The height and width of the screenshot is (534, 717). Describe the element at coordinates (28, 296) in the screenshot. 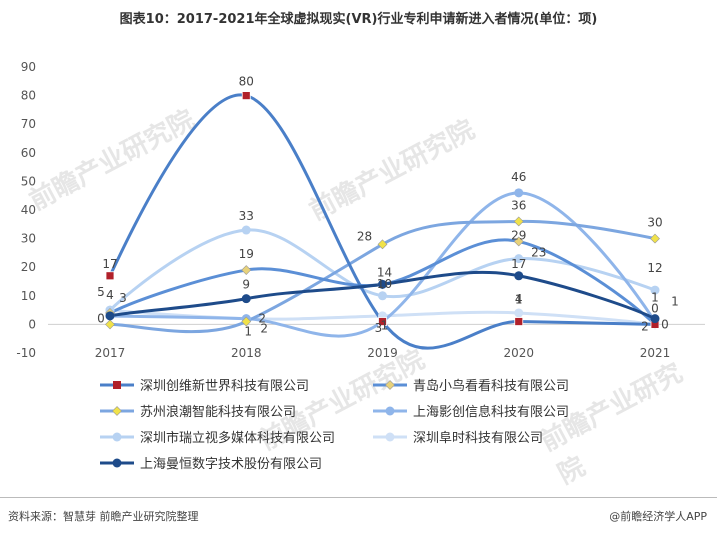

I see `y-tick-label: 10` at that location.